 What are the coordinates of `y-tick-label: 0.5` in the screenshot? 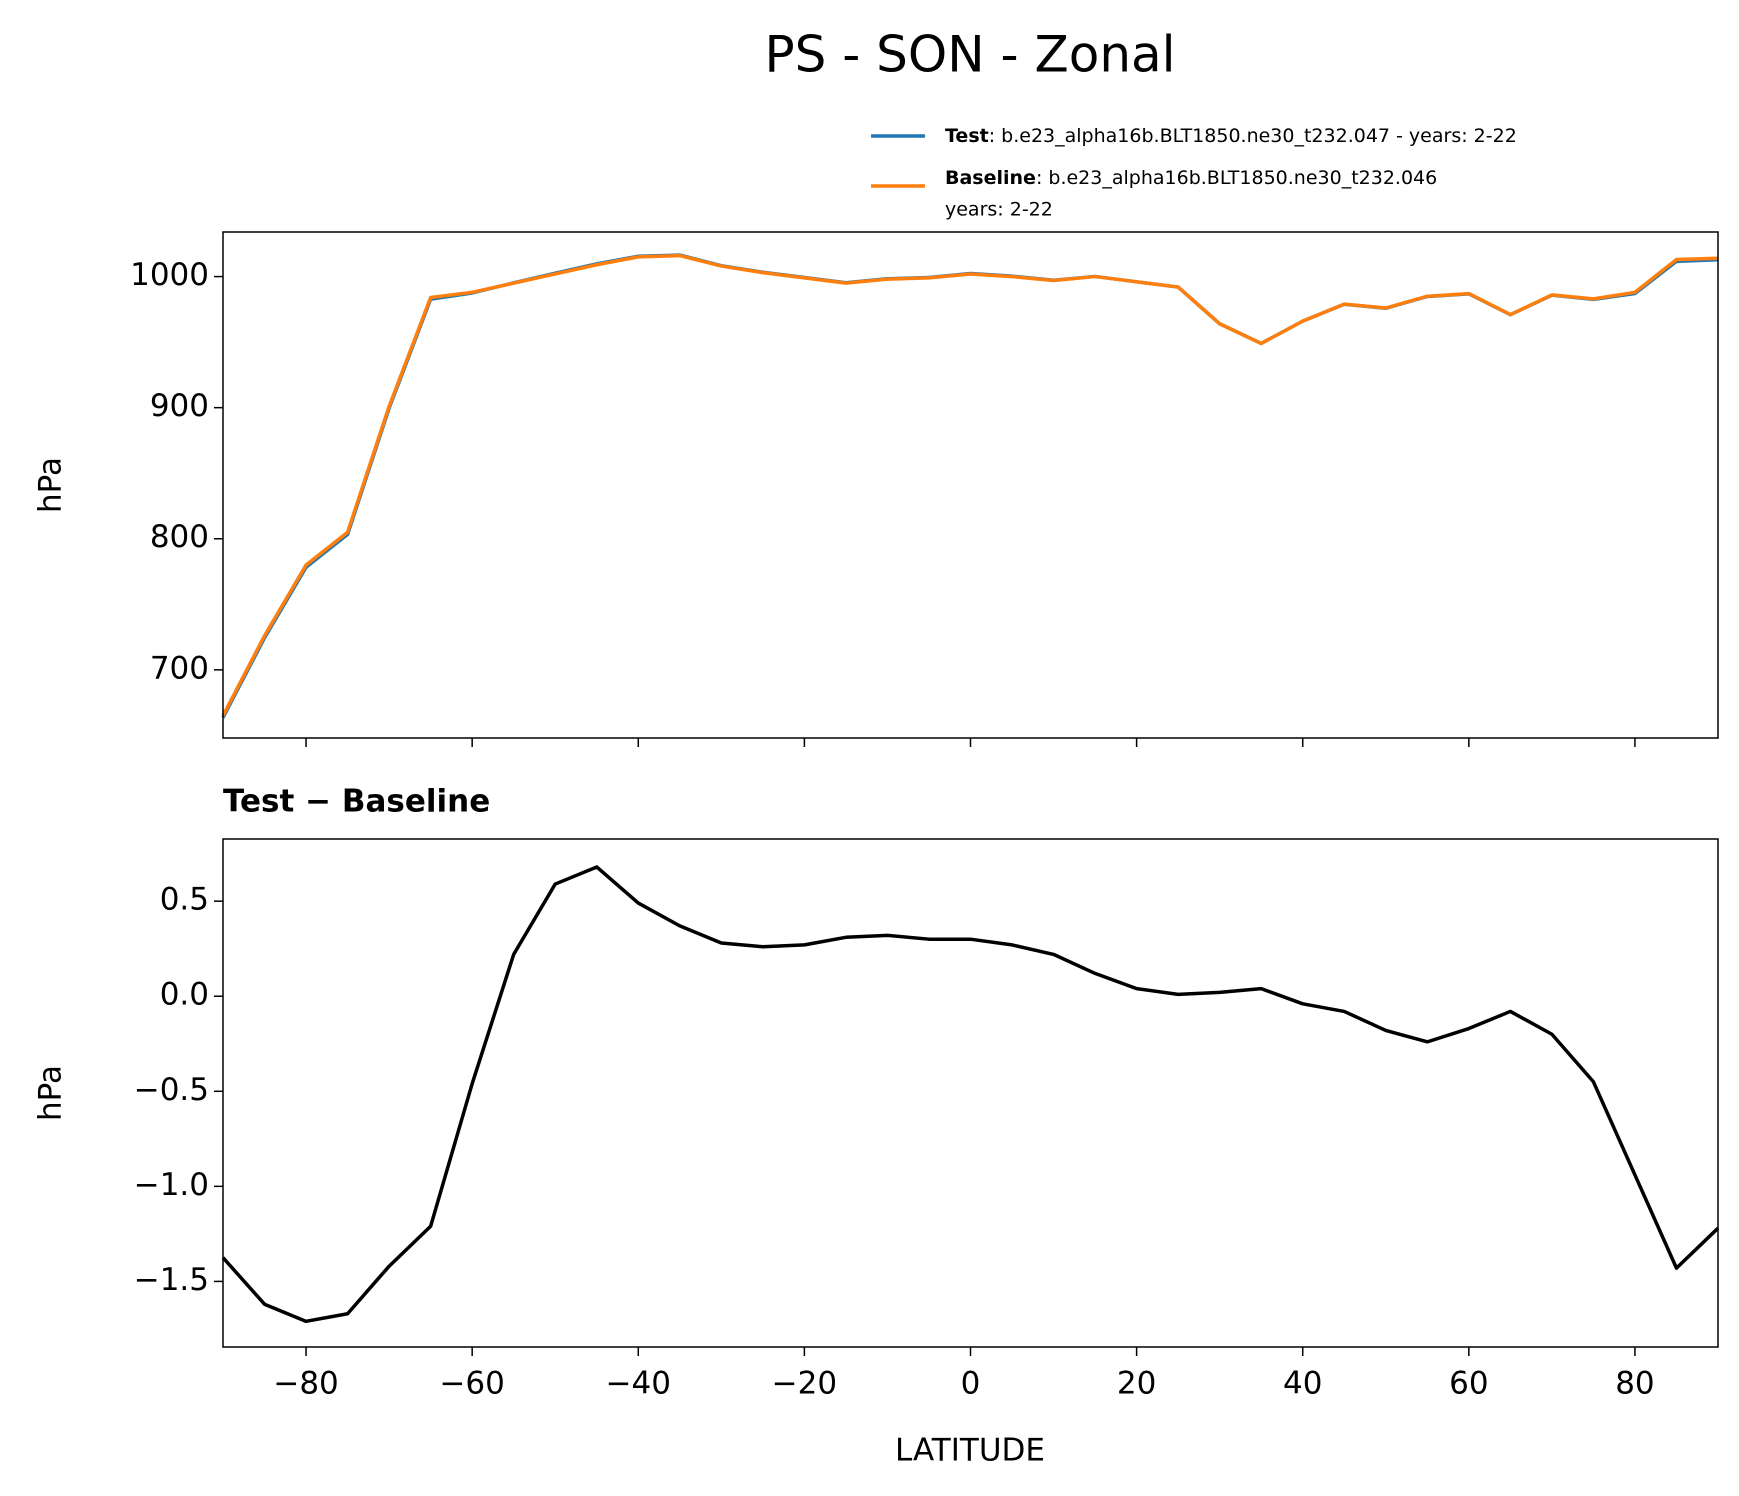 It's located at (184, 900).